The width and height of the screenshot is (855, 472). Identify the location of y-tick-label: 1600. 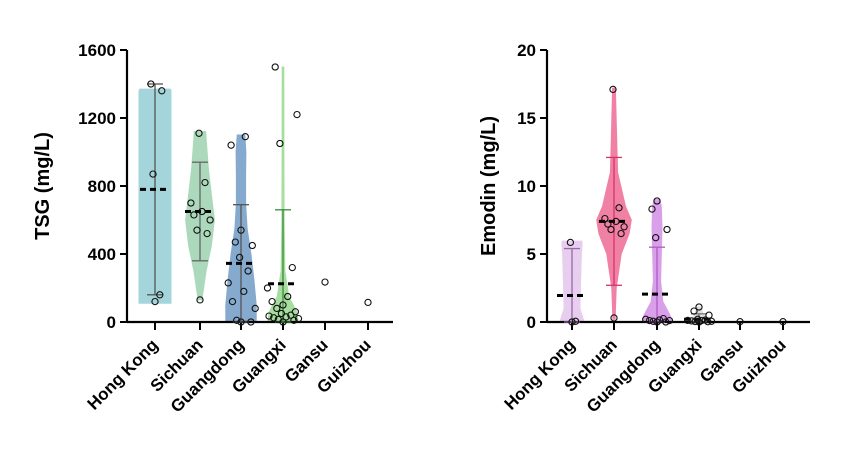
(97, 50).